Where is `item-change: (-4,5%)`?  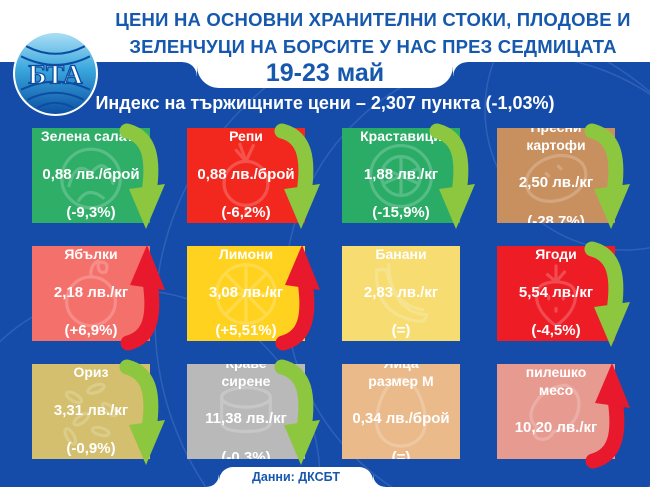 item-change: (-4,5%) is located at coordinates (556, 331).